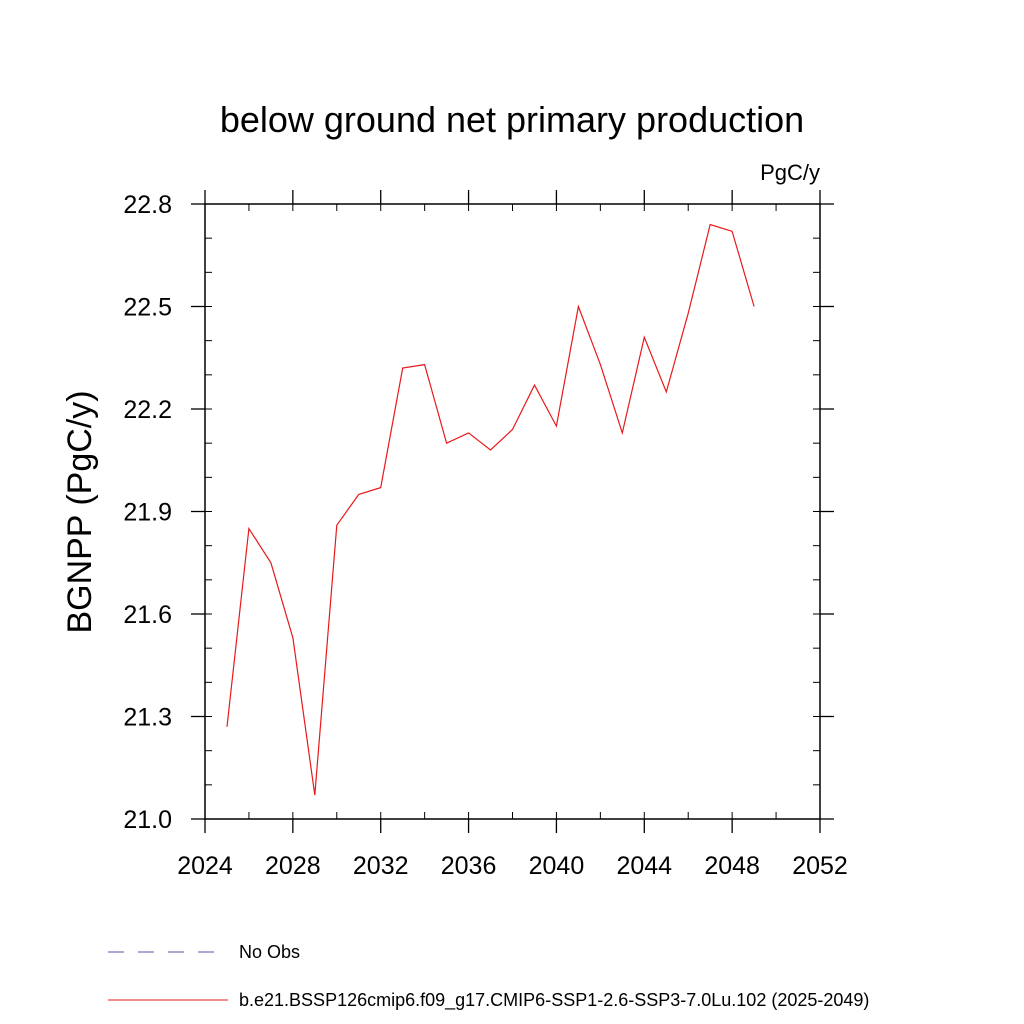  I want to click on x-tick-label: 2052, so click(820, 866).